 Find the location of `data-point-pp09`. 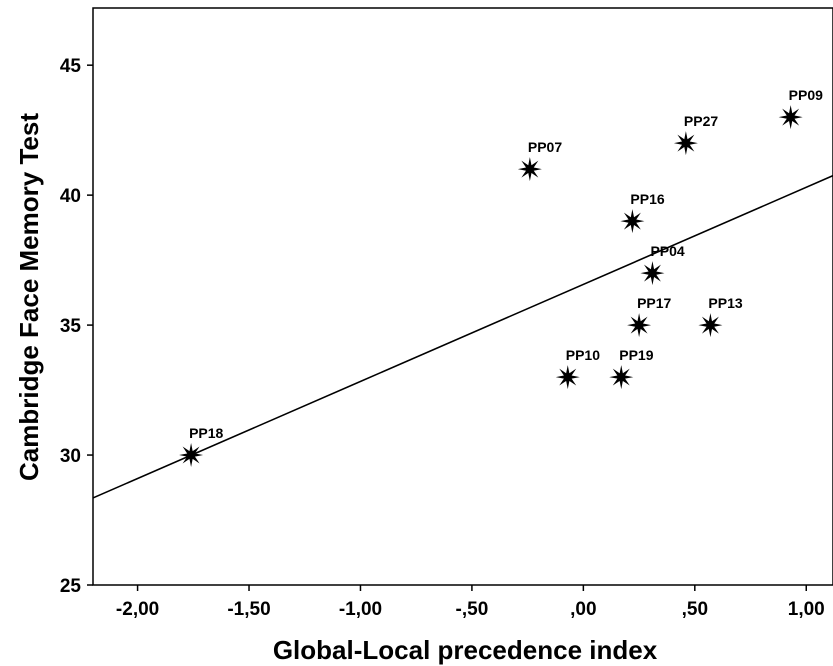

data-point-pp09 is located at coordinates (790, 117).